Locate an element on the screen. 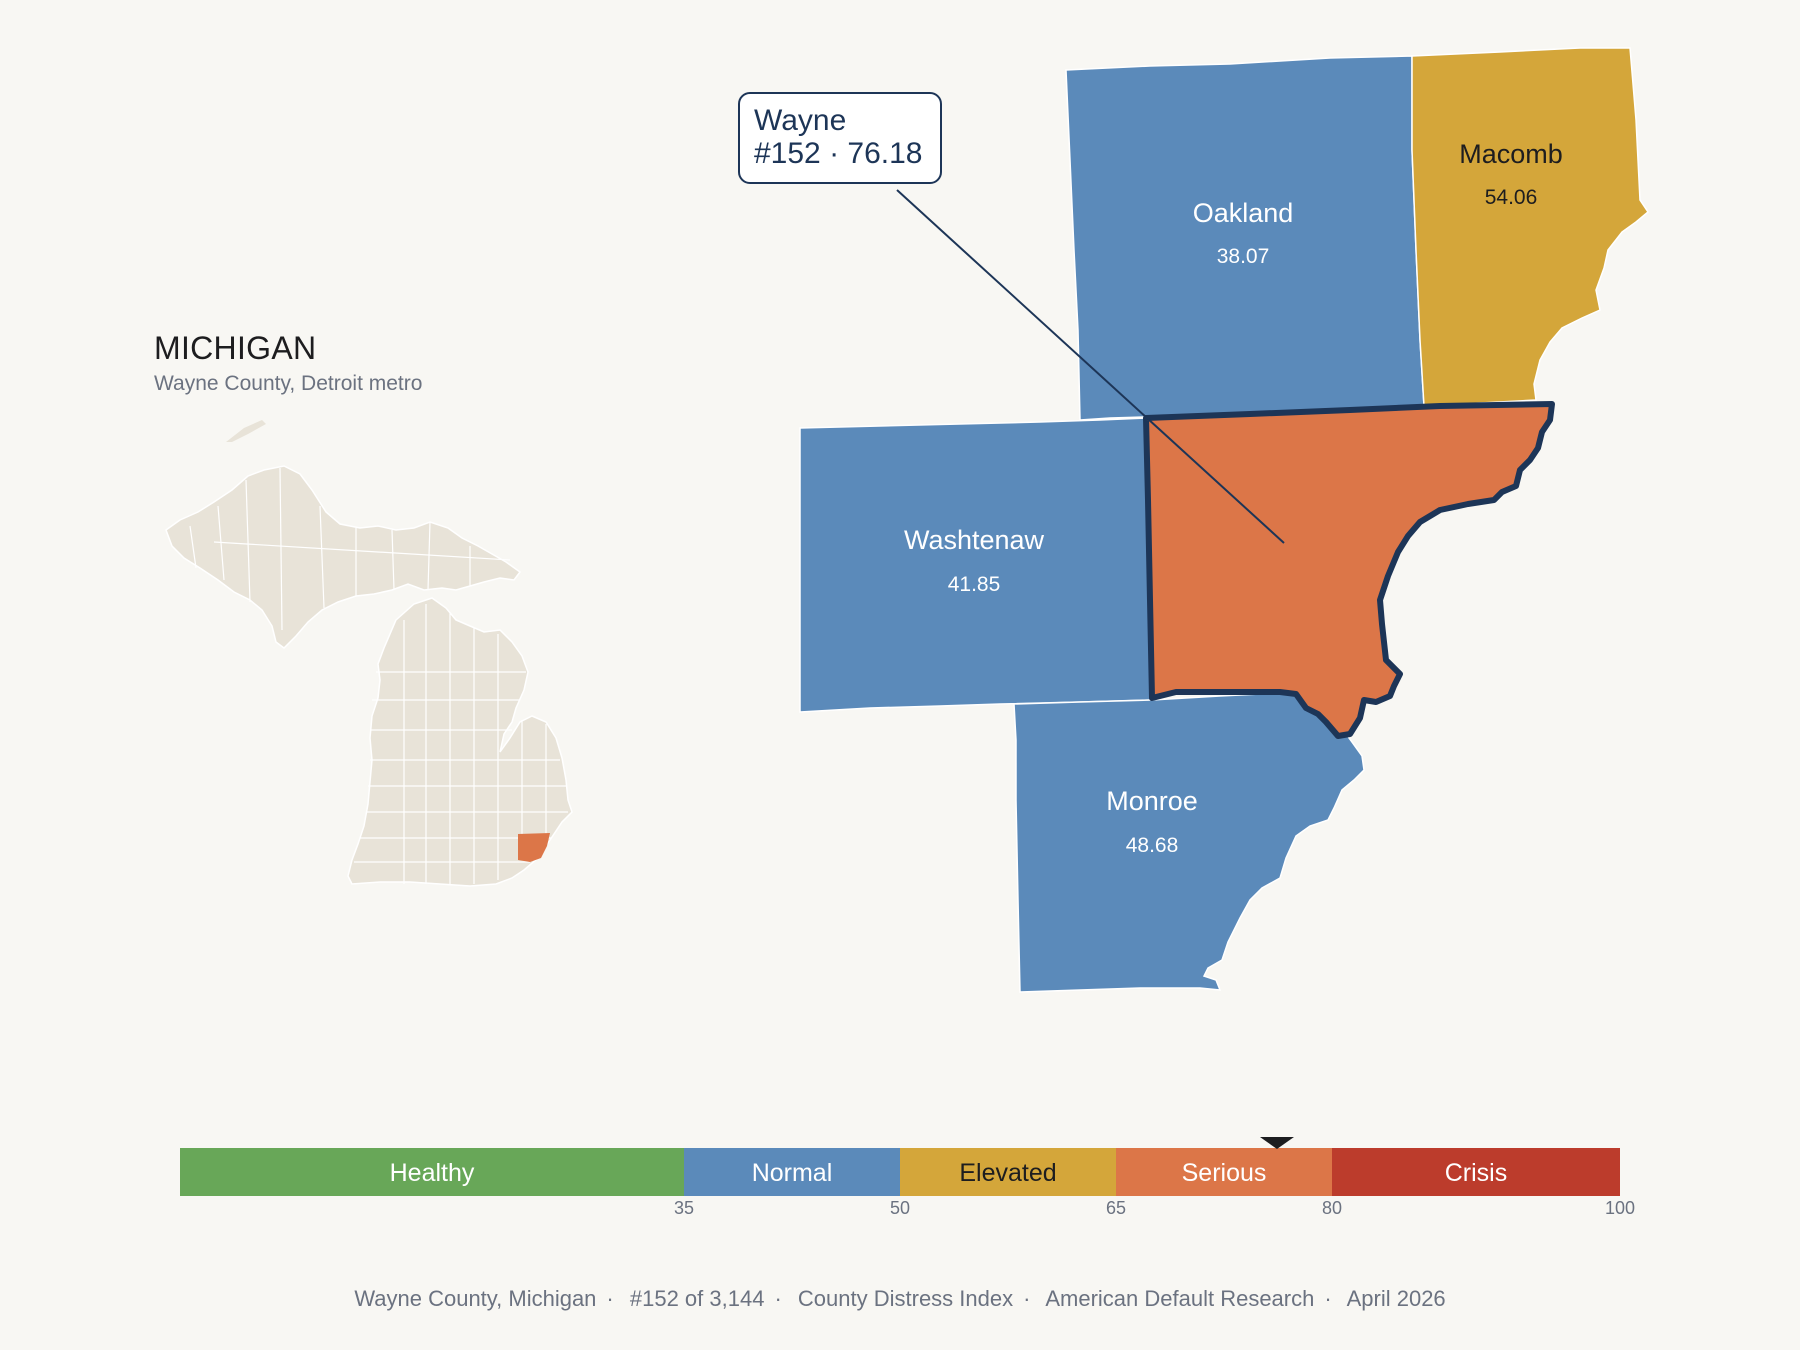  county-callout: Wayne #152 · 76.18 is located at coordinates (840, 138).